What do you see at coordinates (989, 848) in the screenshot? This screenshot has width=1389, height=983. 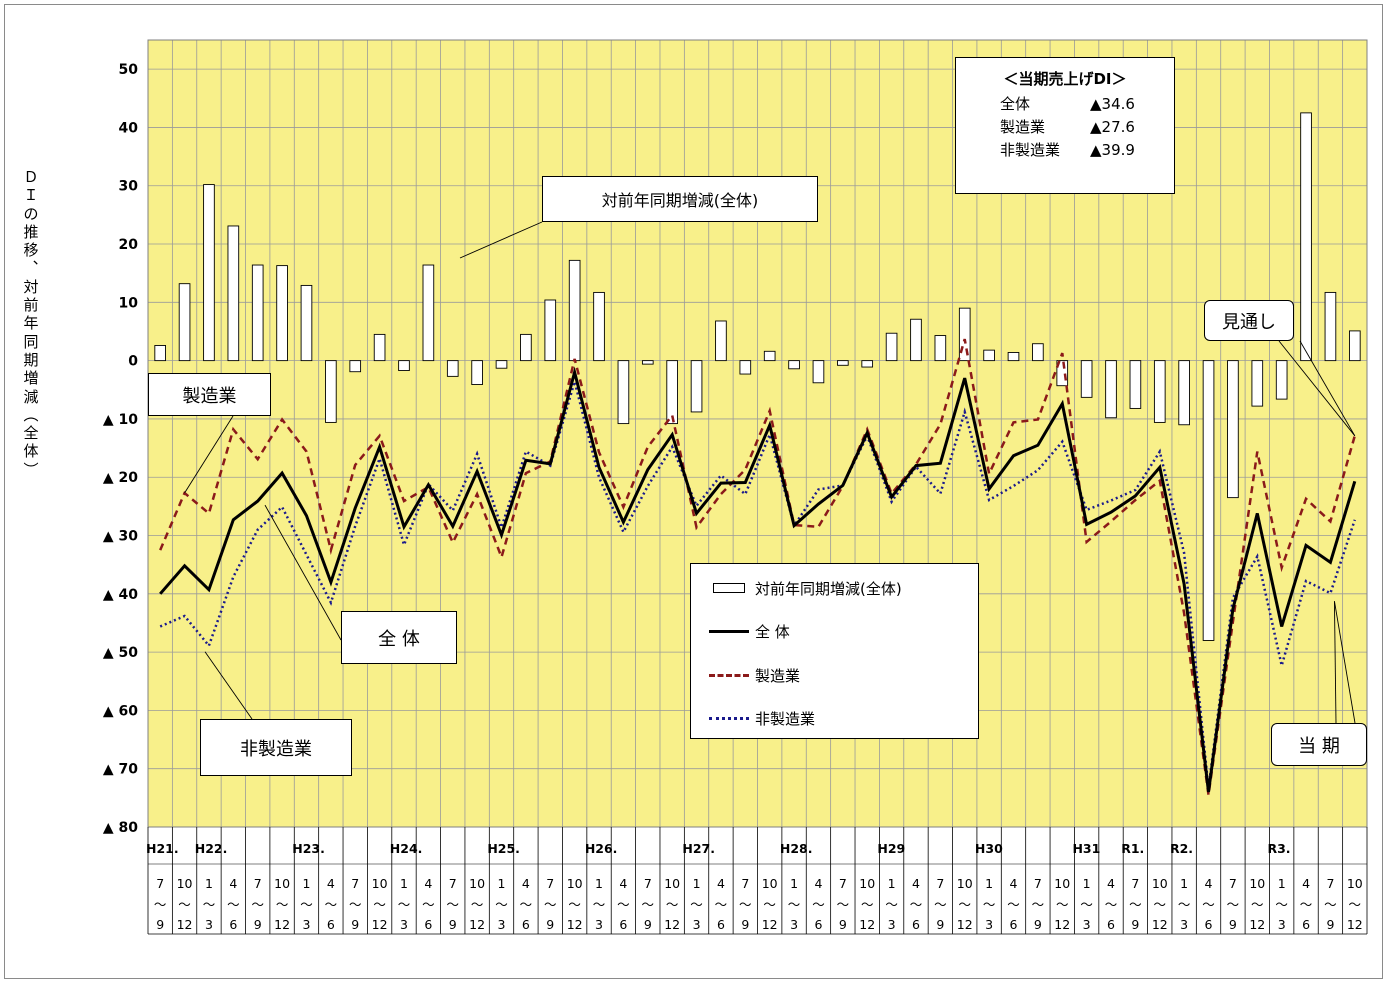 I see `x-era-label: H30` at bounding box center [989, 848].